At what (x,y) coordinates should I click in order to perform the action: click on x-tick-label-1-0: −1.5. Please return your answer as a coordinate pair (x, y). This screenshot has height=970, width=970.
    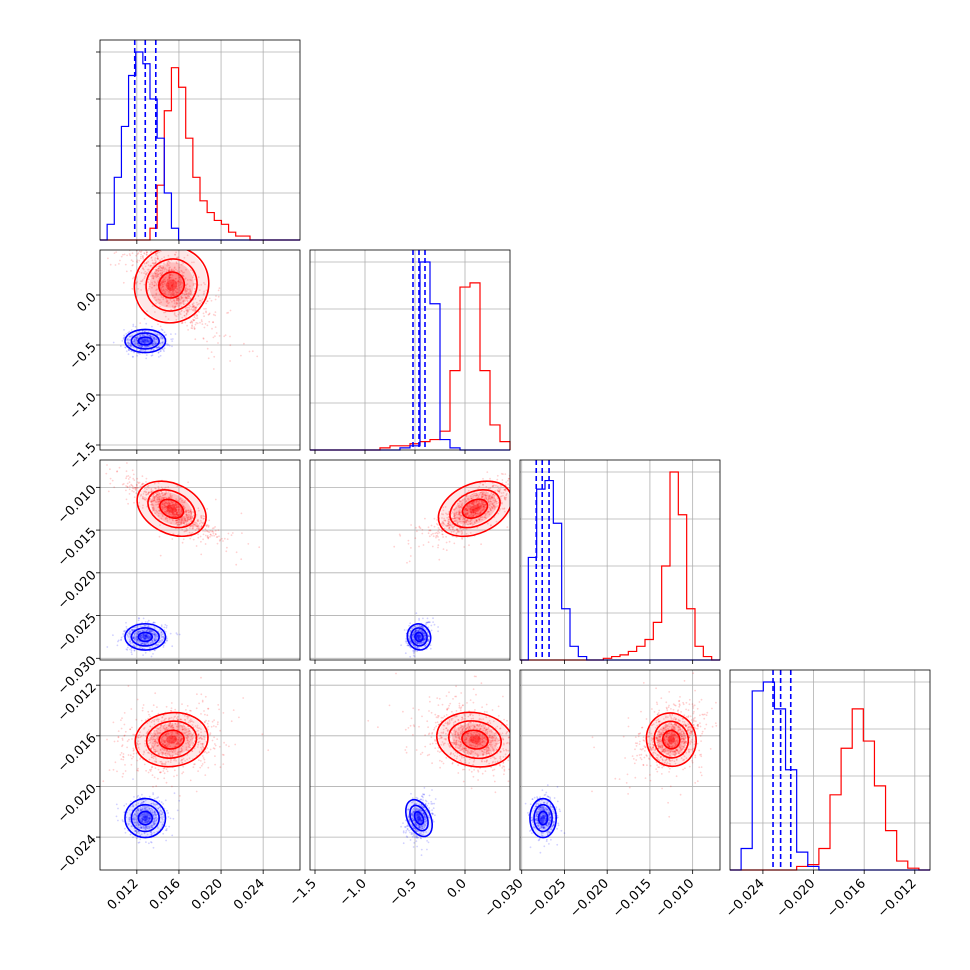
    Looking at the image, I should click on (303, 892).